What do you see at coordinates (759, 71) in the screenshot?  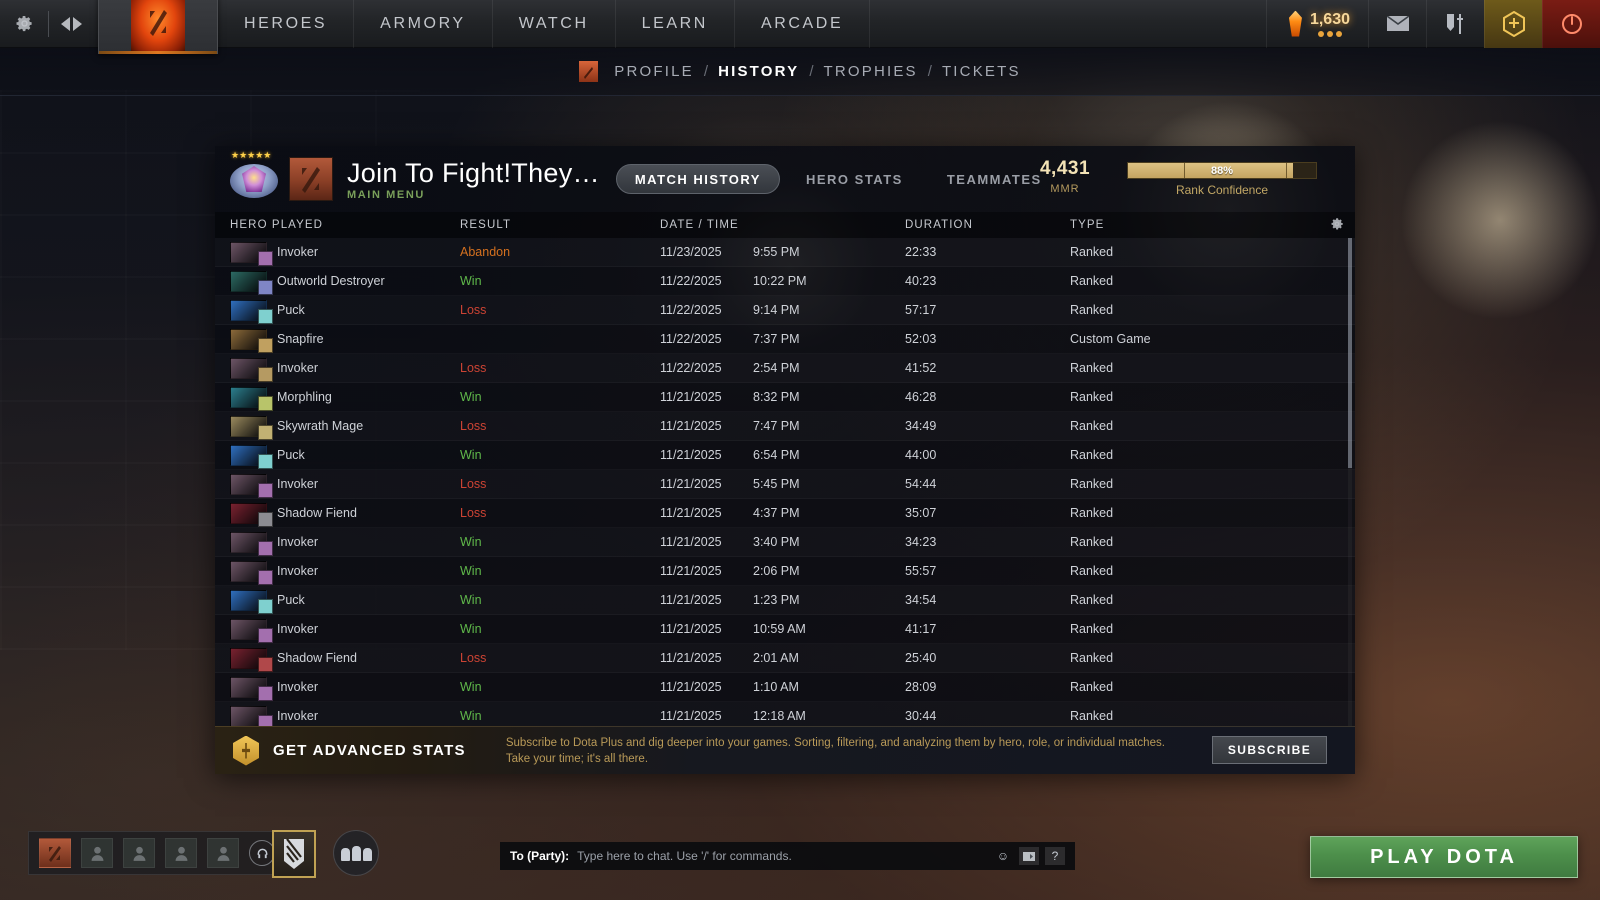 I see `breadcrumb-history: HISTORY` at bounding box center [759, 71].